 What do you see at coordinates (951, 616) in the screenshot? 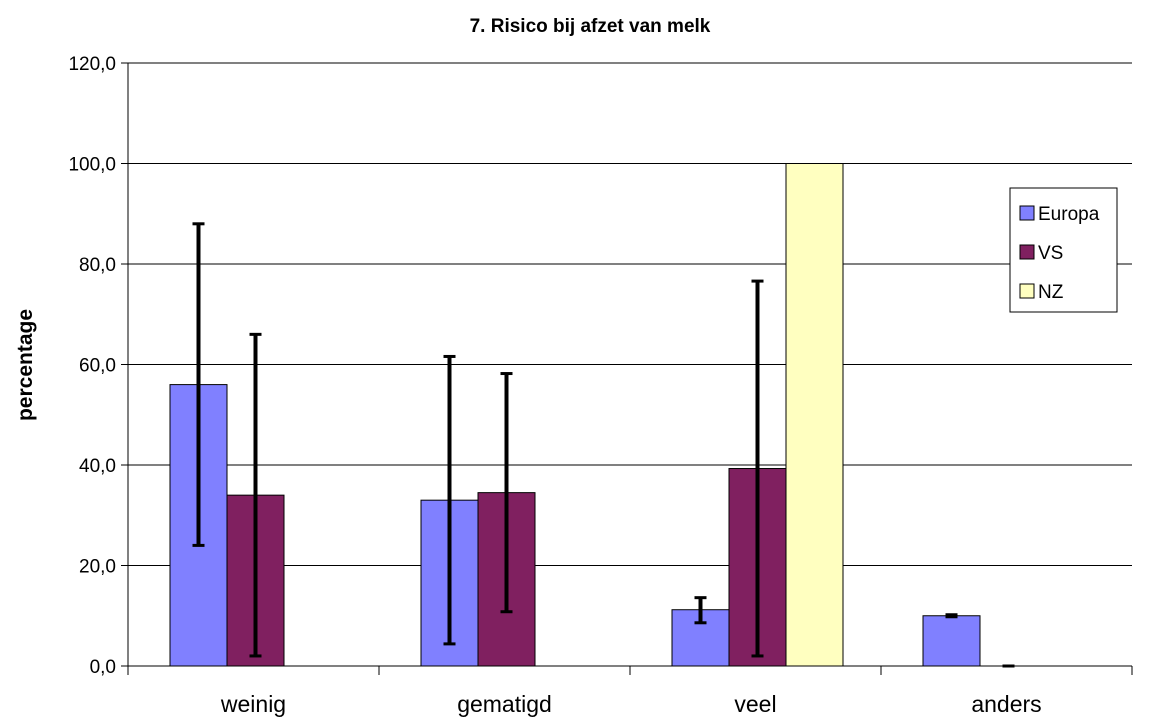
I see `error-bar-europa-anders` at bounding box center [951, 616].